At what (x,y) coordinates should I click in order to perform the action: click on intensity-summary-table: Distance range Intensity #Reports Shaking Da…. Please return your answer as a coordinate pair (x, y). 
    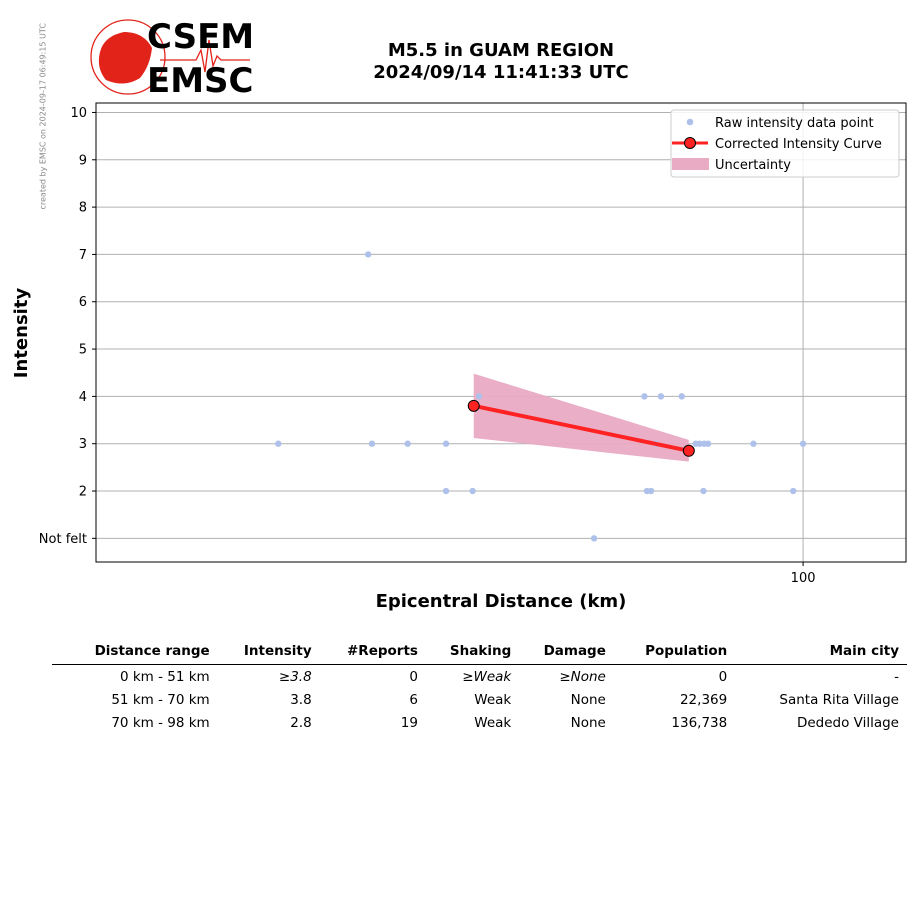
    Looking at the image, I should click on (479, 687).